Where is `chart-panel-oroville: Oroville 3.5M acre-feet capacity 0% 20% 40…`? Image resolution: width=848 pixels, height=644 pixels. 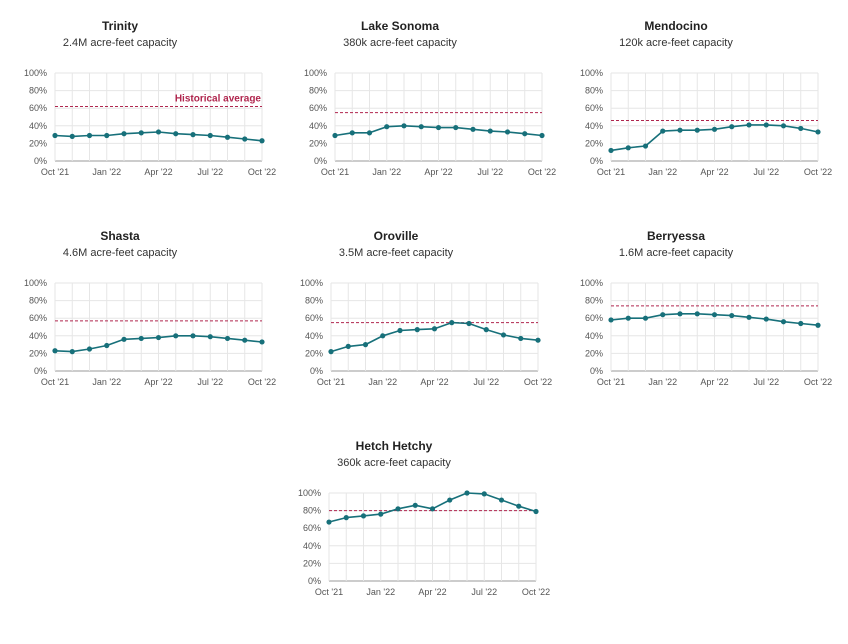 chart-panel-oroville: Oroville 3.5M acre-feet capacity 0% 20% 40… is located at coordinates (414, 331).